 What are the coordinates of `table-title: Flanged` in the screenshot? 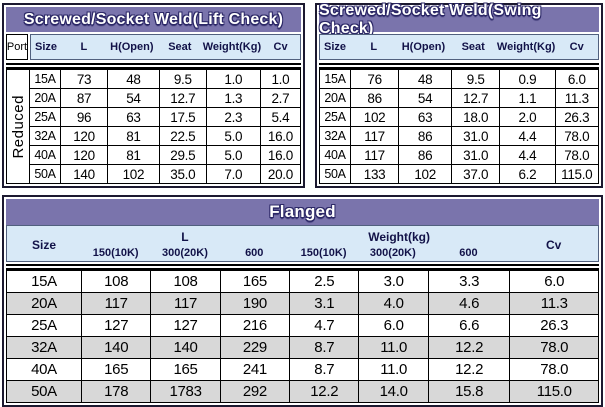 It's located at (302, 211).